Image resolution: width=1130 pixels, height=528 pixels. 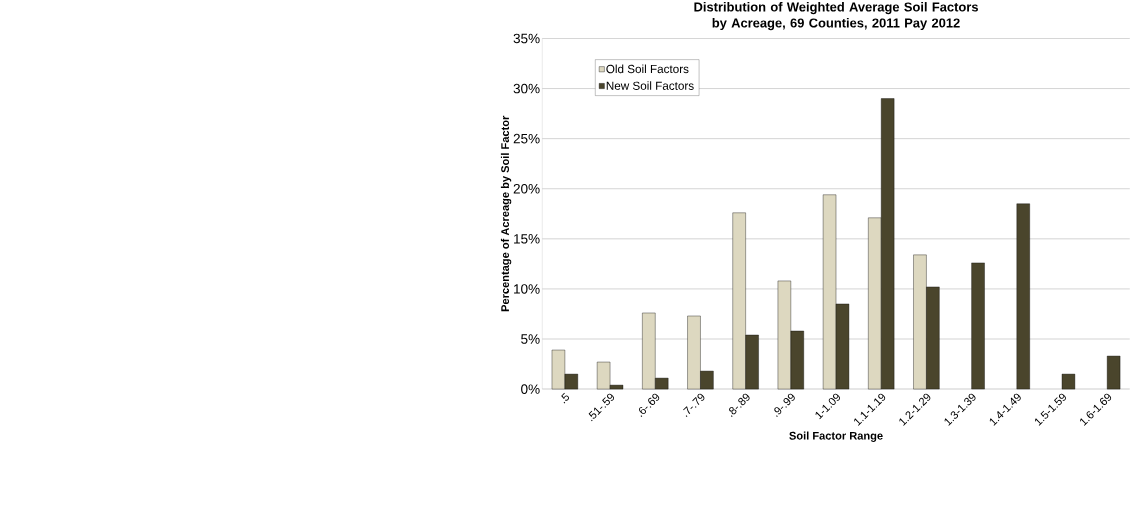 What do you see at coordinates (565, 398) in the screenshot?
I see `x-tick-label: .5` at bounding box center [565, 398].